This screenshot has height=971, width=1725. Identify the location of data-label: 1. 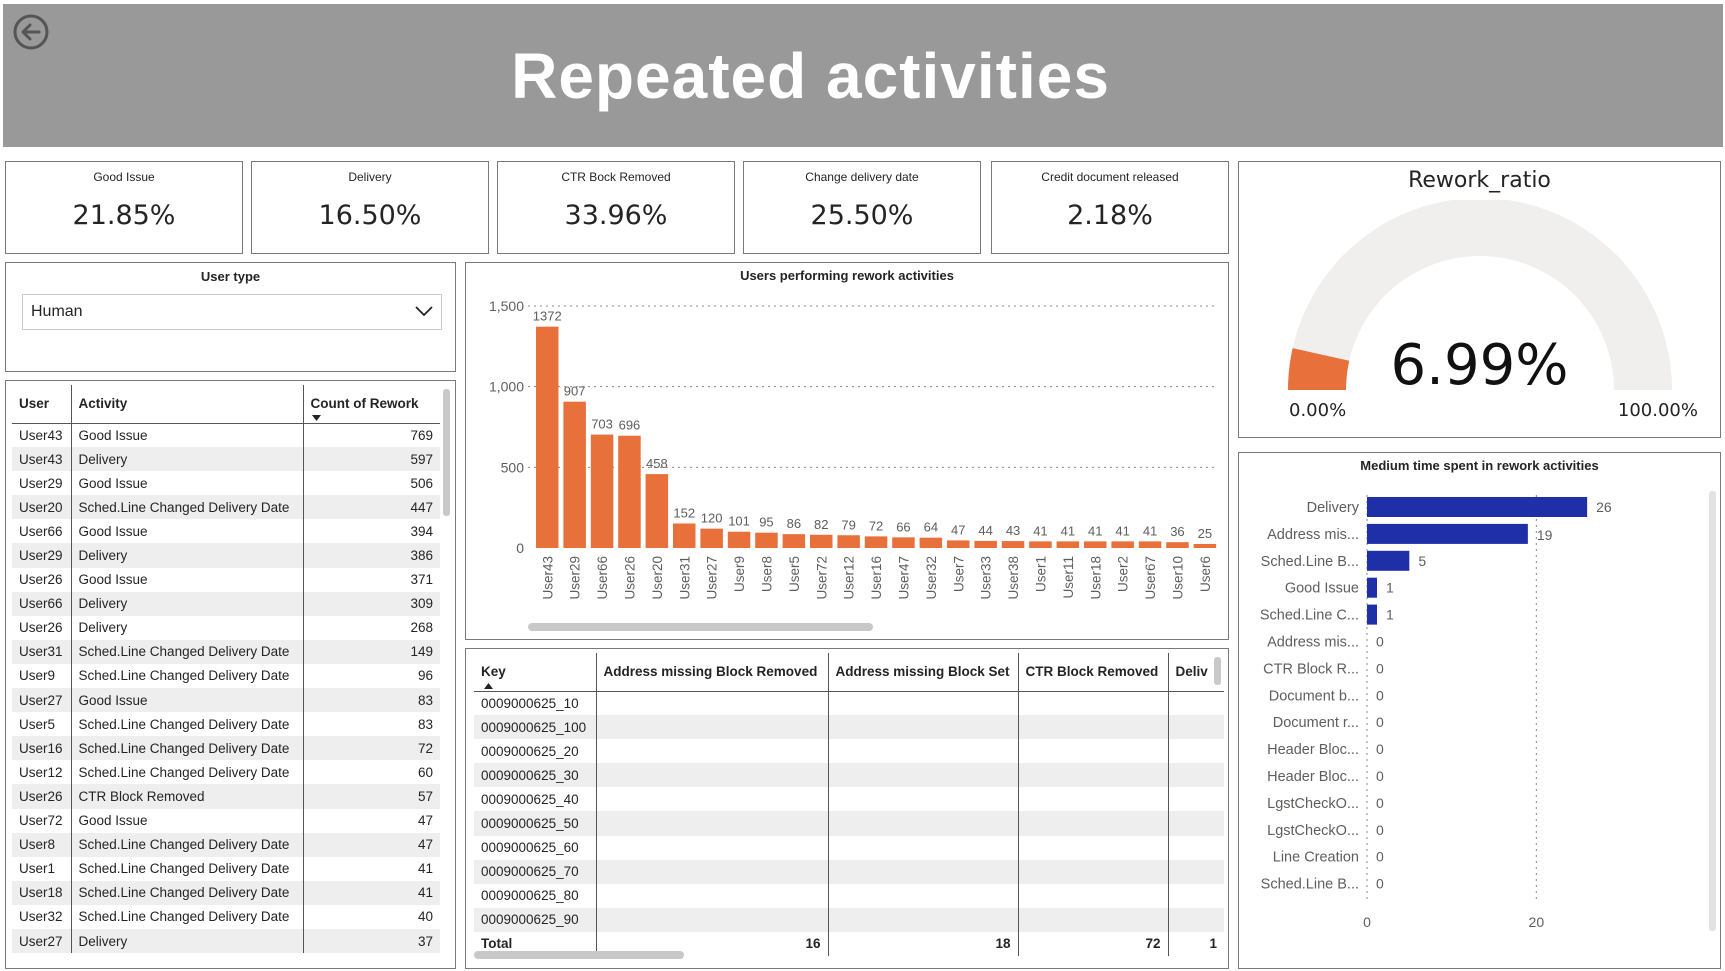
(1390, 615).